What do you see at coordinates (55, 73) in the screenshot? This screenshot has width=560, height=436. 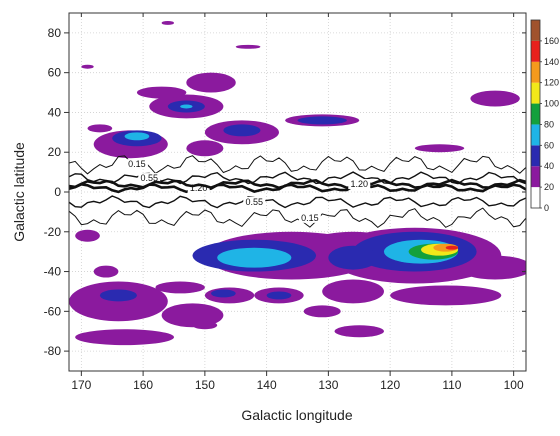 I see `y-tick-label: 60` at bounding box center [55, 73].